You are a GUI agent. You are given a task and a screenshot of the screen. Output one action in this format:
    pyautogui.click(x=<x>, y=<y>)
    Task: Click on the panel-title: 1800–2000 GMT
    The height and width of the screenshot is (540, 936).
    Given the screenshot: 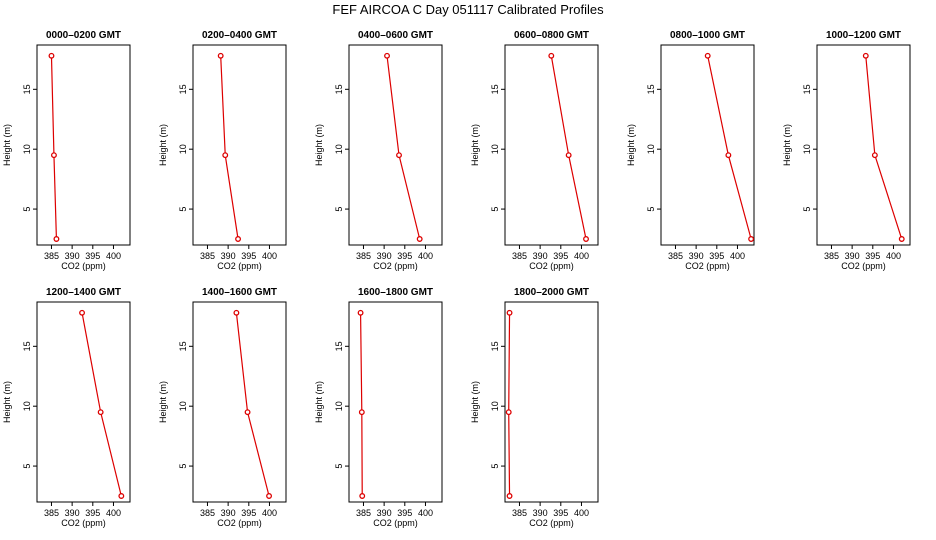 What is the action you would take?
    pyautogui.click(x=551, y=292)
    